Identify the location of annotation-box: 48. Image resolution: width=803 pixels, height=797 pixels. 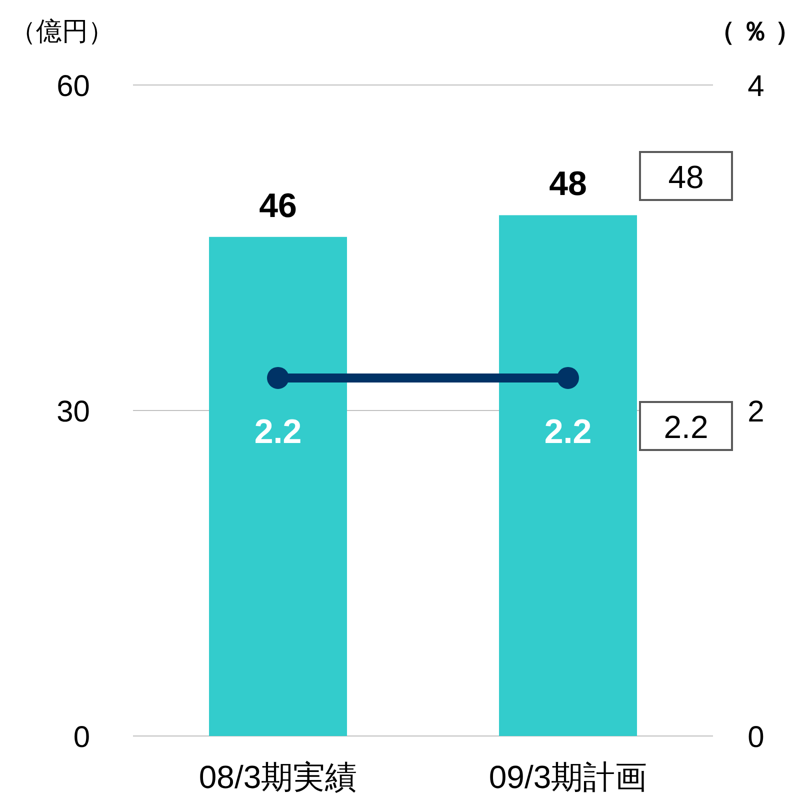
(686, 176).